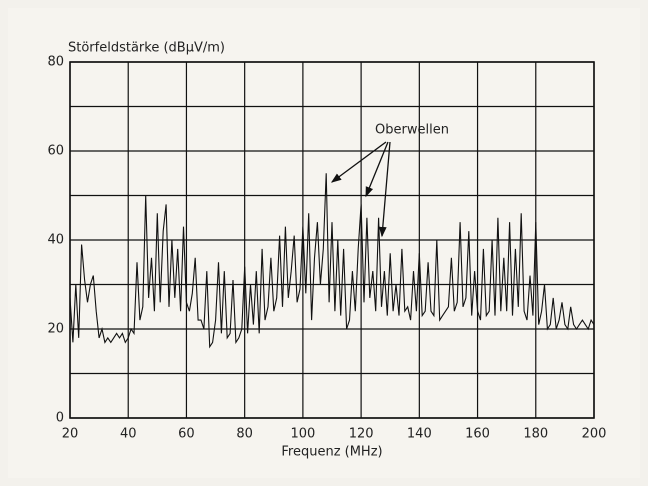 The image size is (648, 486). I want to click on x-tick-label: 60, so click(186, 434).